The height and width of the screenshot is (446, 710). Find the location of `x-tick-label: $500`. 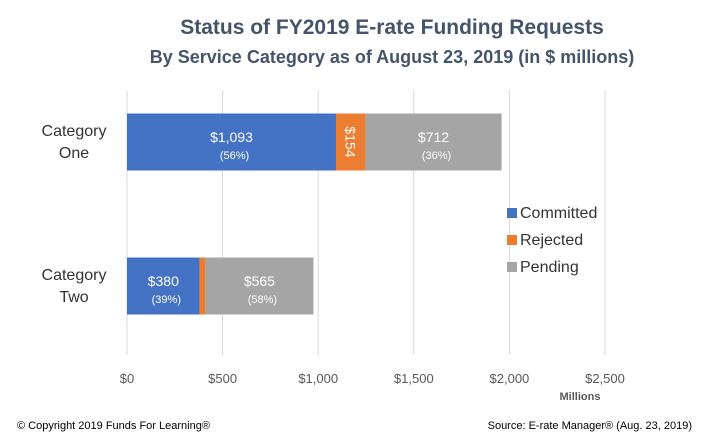

x-tick-label: $500 is located at coordinates (222, 378).